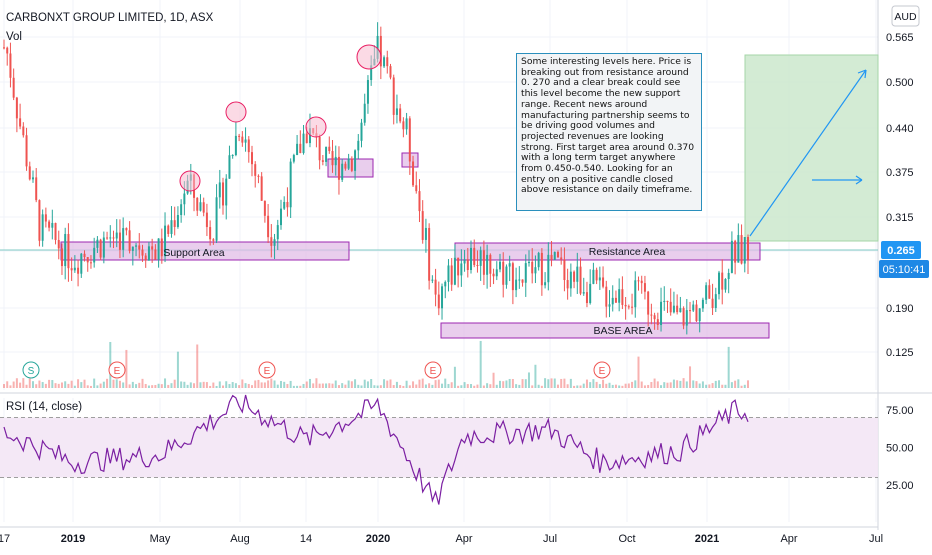 This screenshot has height=555, width=932. I want to click on time-tick-label: Oct, so click(626, 539).